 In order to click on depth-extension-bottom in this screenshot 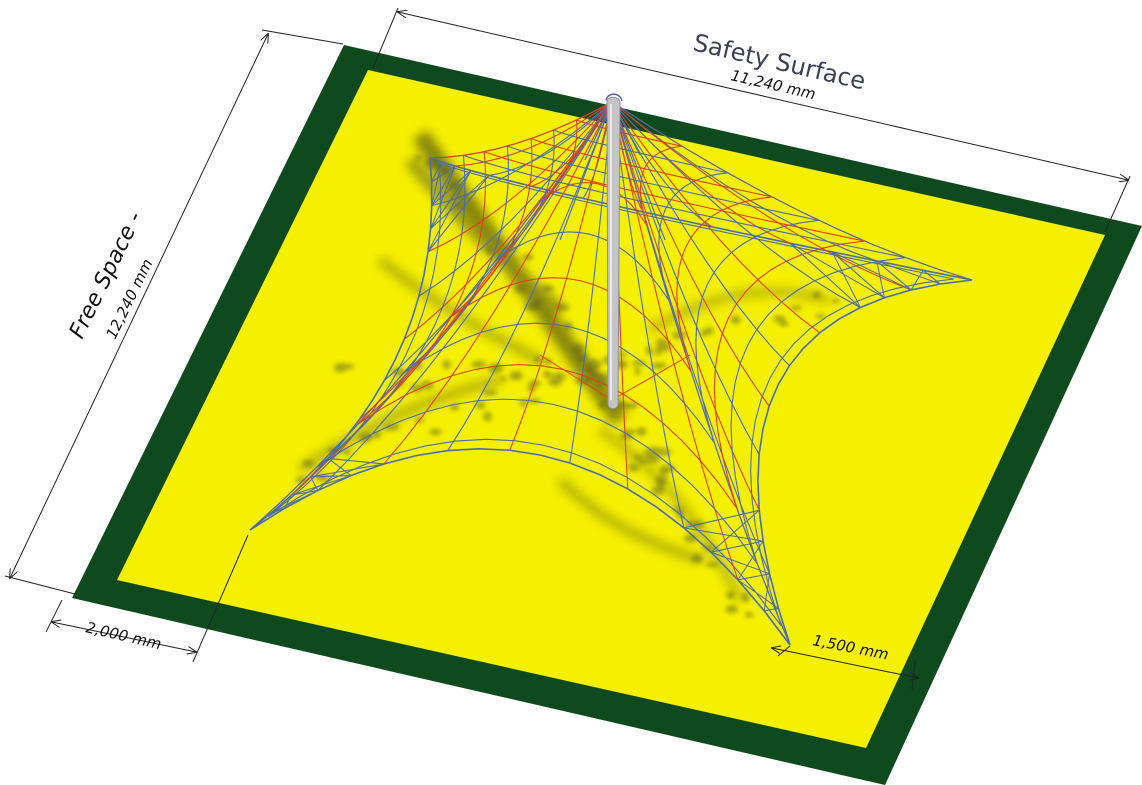, I will do `click(40, 585)`.